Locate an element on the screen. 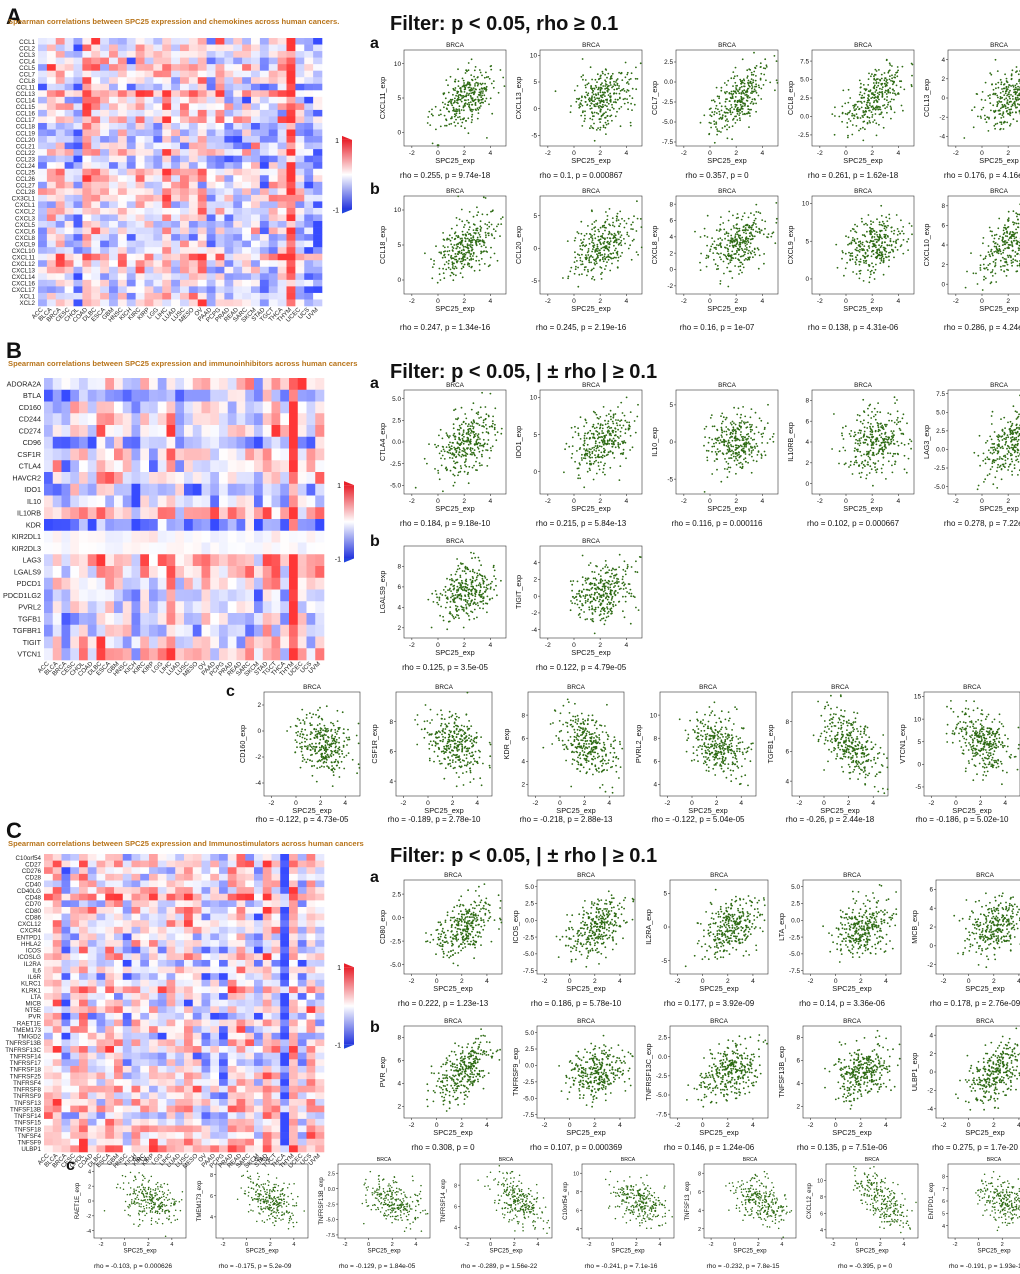 This screenshot has height=1274, width=1020. heatmap-row-label: CCL3 is located at coordinates (27, 55).